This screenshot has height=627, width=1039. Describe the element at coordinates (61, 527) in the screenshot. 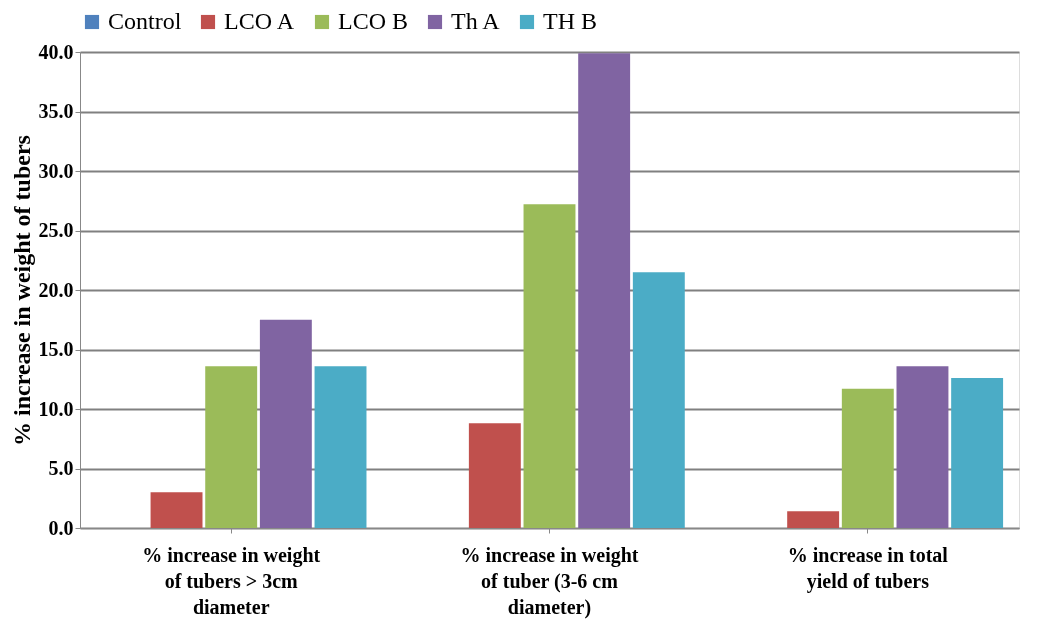

I see `y-tick-label: 0.0` at that location.